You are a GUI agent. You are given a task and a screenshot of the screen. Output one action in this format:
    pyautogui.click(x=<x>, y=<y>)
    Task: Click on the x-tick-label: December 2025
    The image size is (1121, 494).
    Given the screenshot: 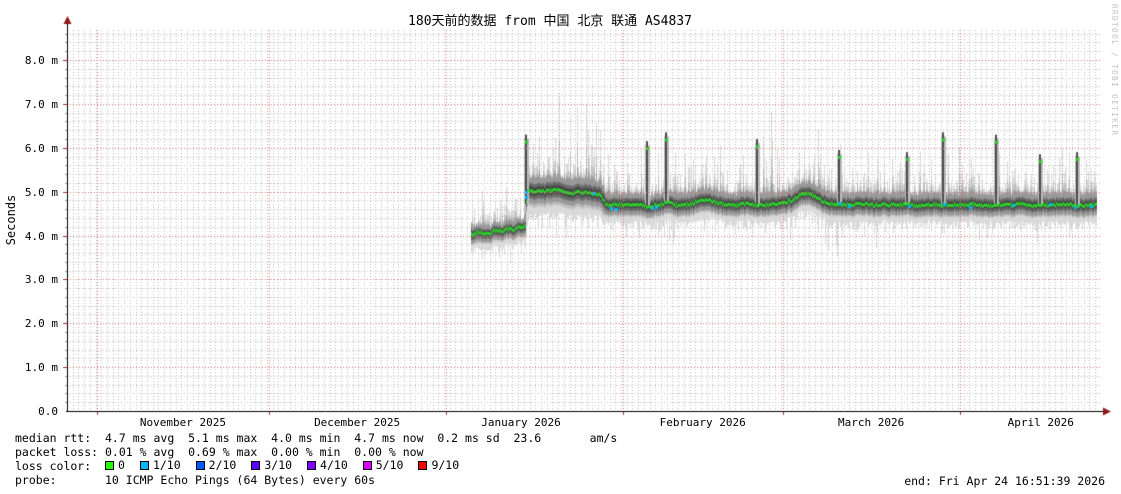 What is the action you would take?
    pyautogui.click(x=357, y=422)
    